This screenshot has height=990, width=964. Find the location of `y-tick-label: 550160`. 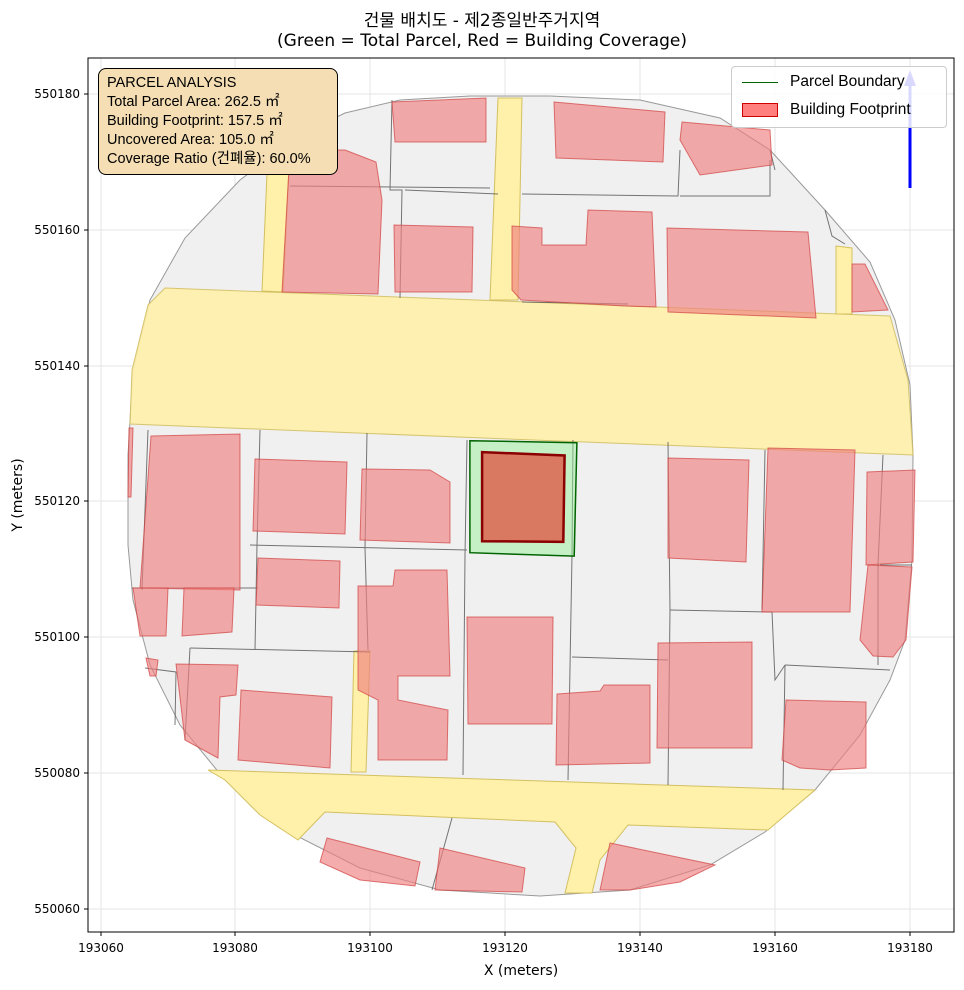

y-tick-label: 550160 is located at coordinates (57, 230).